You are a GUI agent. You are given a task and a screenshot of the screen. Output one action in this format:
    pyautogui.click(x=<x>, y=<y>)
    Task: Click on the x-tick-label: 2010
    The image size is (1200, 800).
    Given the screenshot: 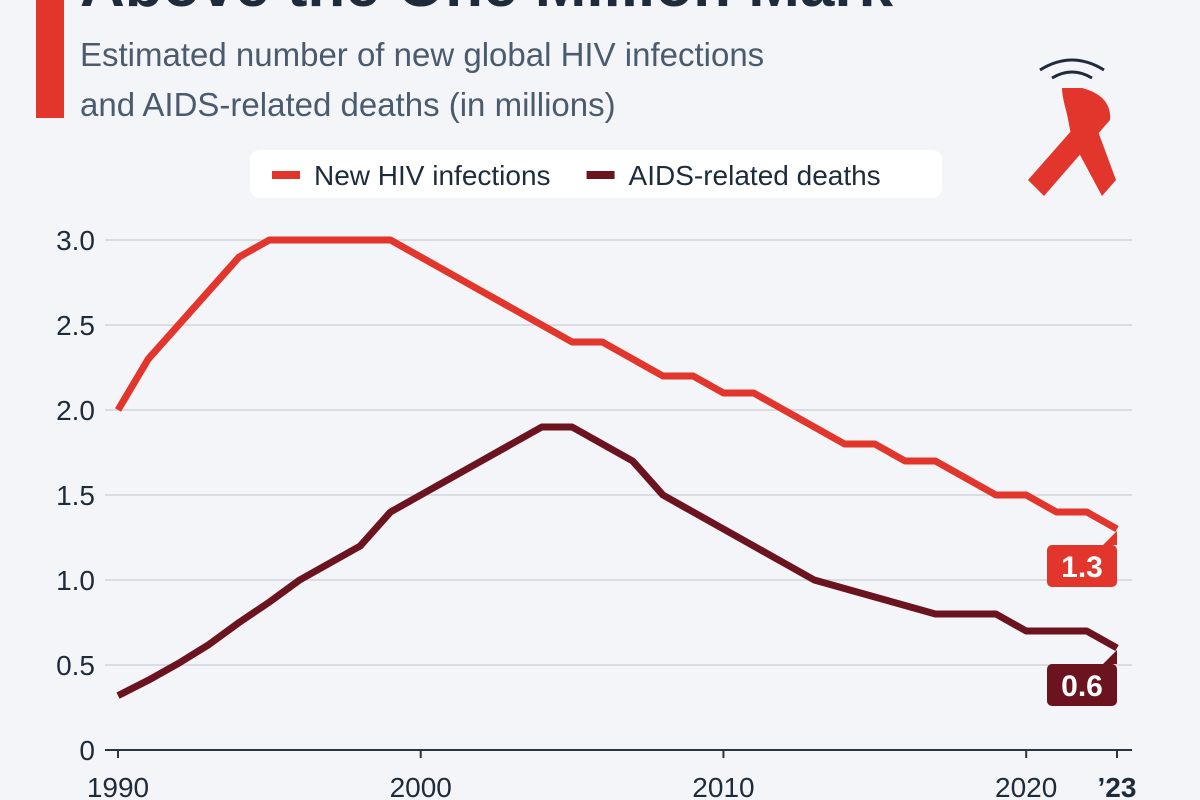 What is the action you would take?
    pyautogui.click(x=723, y=786)
    